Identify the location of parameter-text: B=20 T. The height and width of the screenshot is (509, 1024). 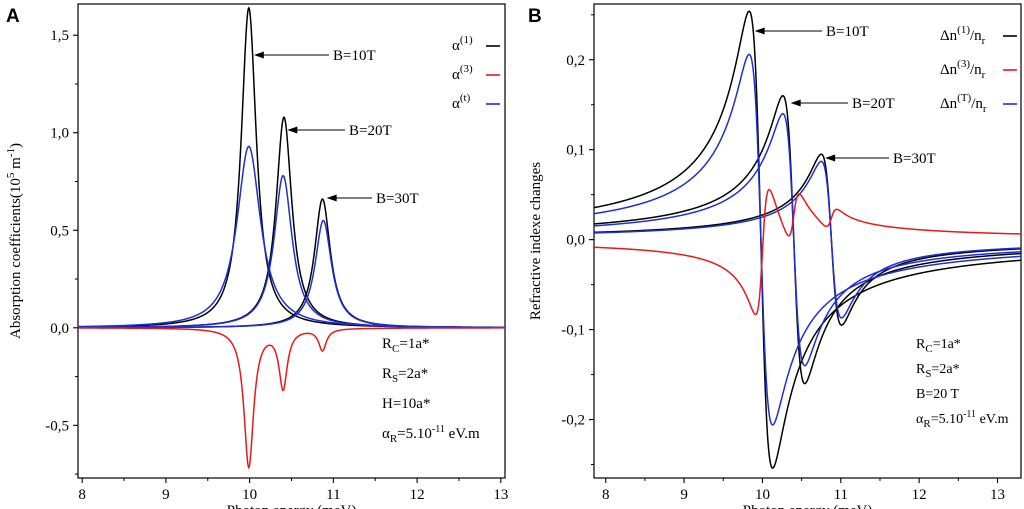
(937, 394).